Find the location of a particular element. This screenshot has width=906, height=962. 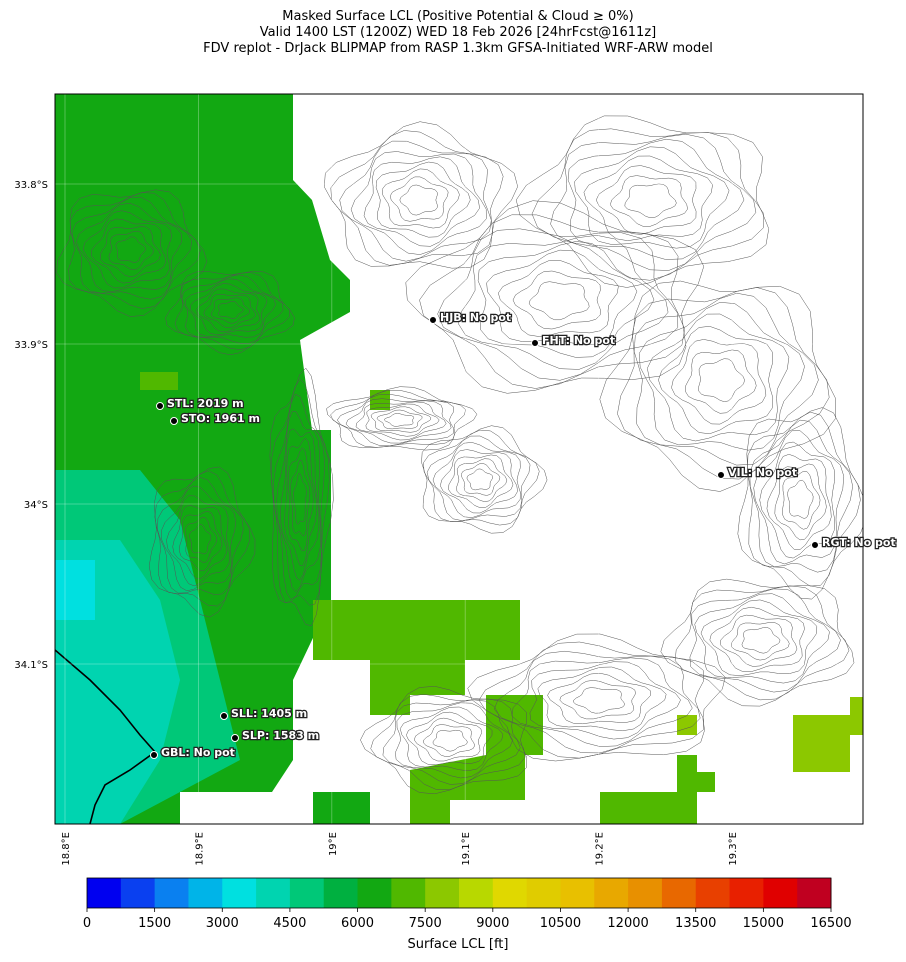

lon-tick-label: 19.3°E is located at coordinates (733, 849).